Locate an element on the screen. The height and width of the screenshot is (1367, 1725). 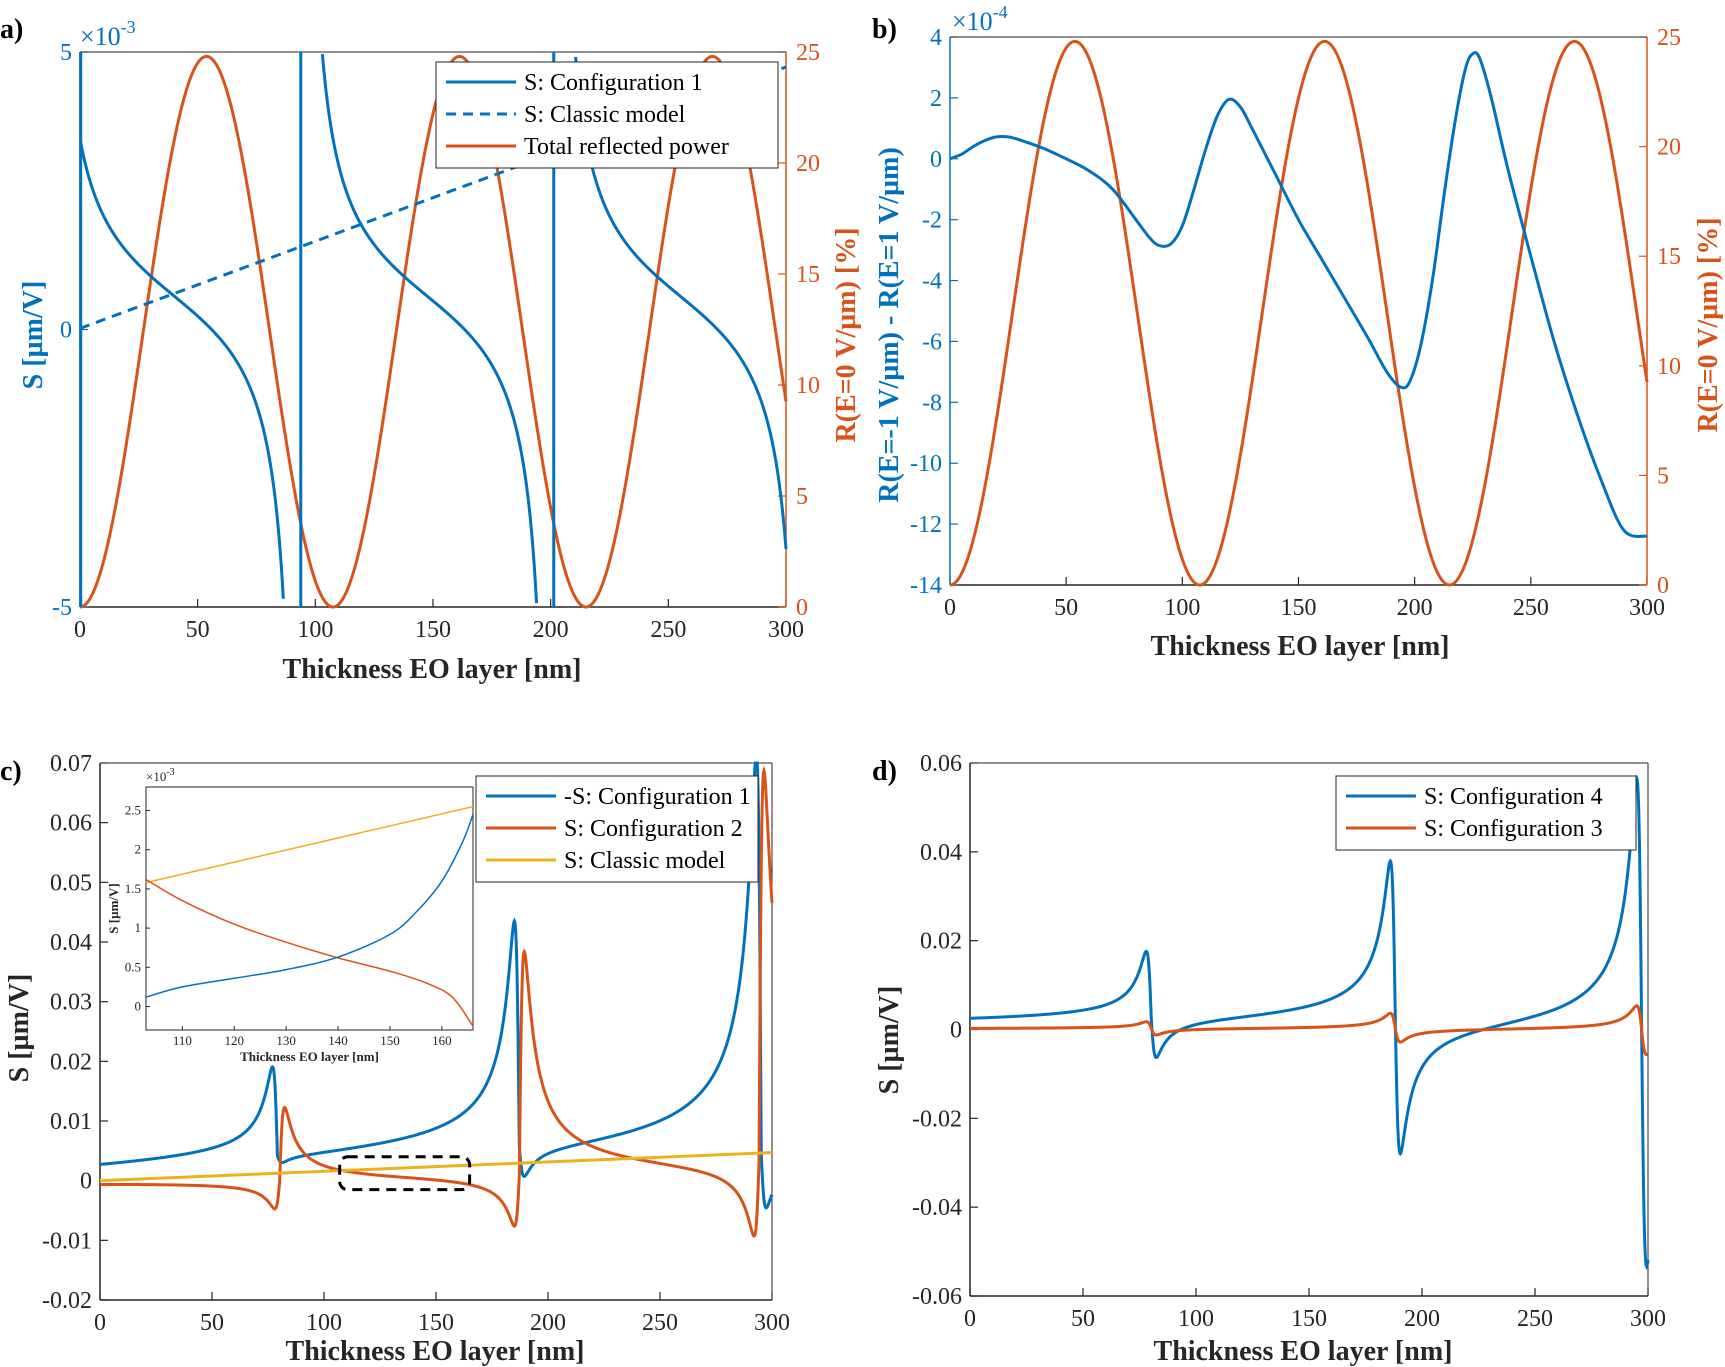
b-ylabel-left: R(E=-1 V/µm) - R(E=1 V/µm) is located at coordinates (889, 325).